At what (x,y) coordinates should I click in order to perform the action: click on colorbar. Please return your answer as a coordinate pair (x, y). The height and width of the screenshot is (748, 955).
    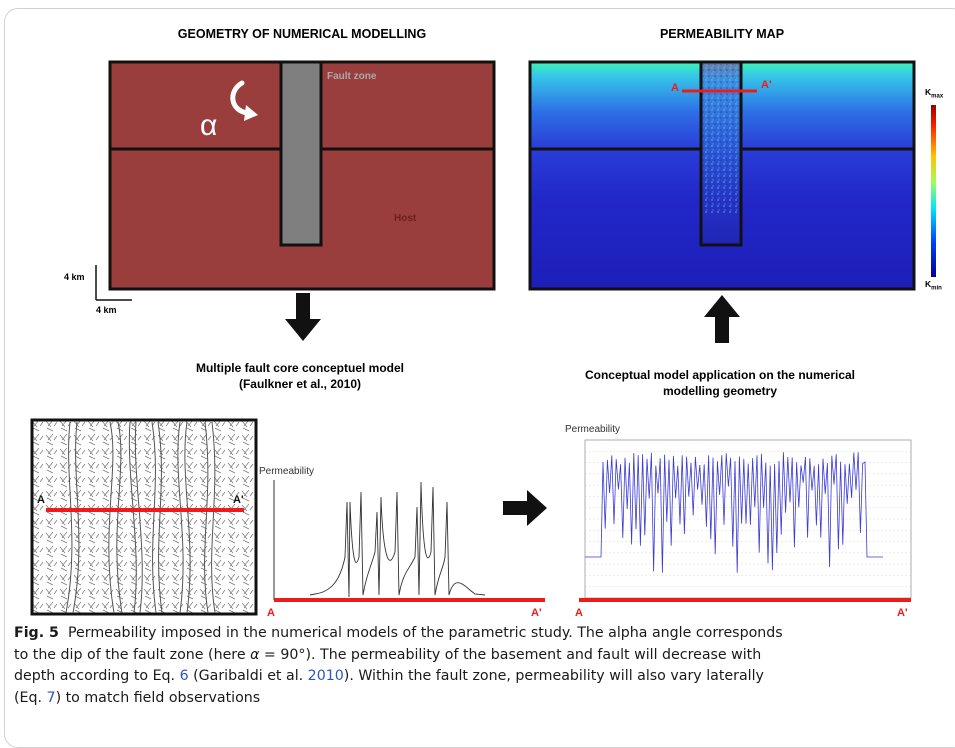
    Looking at the image, I should click on (933, 191).